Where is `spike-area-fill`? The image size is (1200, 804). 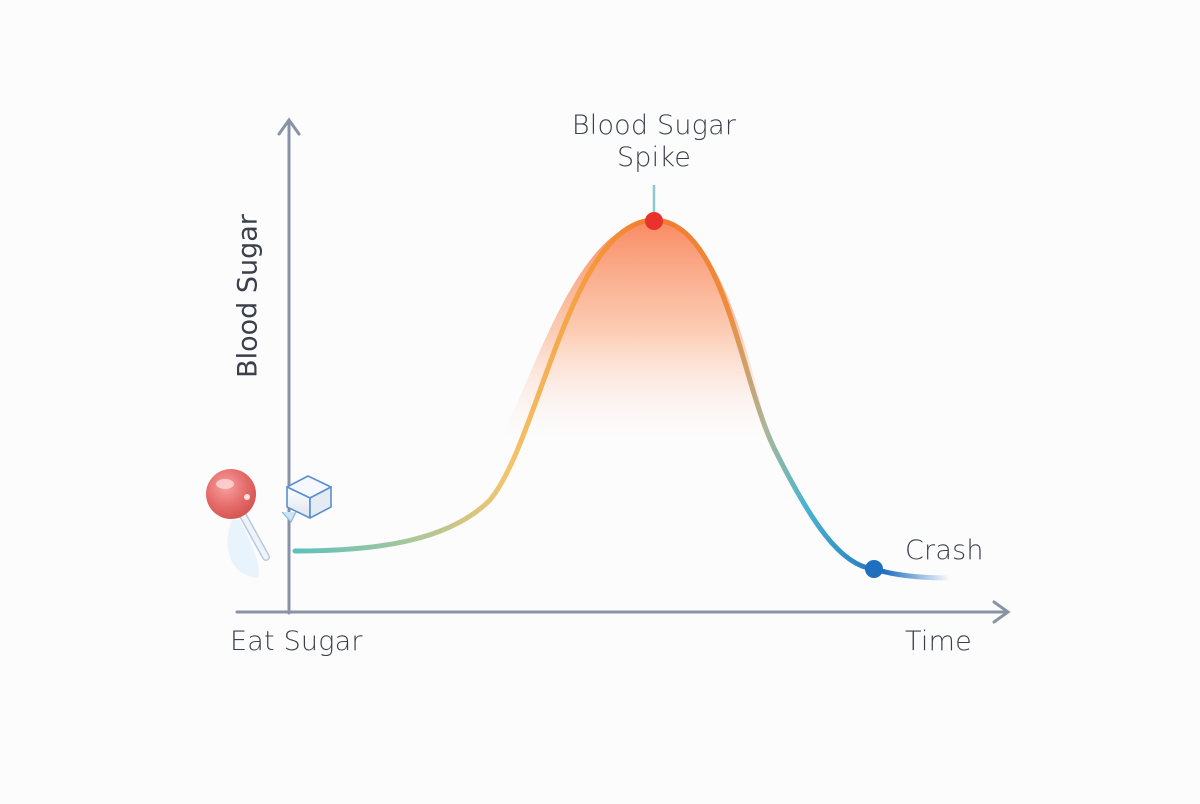 spike-area-fill is located at coordinates (635, 330).